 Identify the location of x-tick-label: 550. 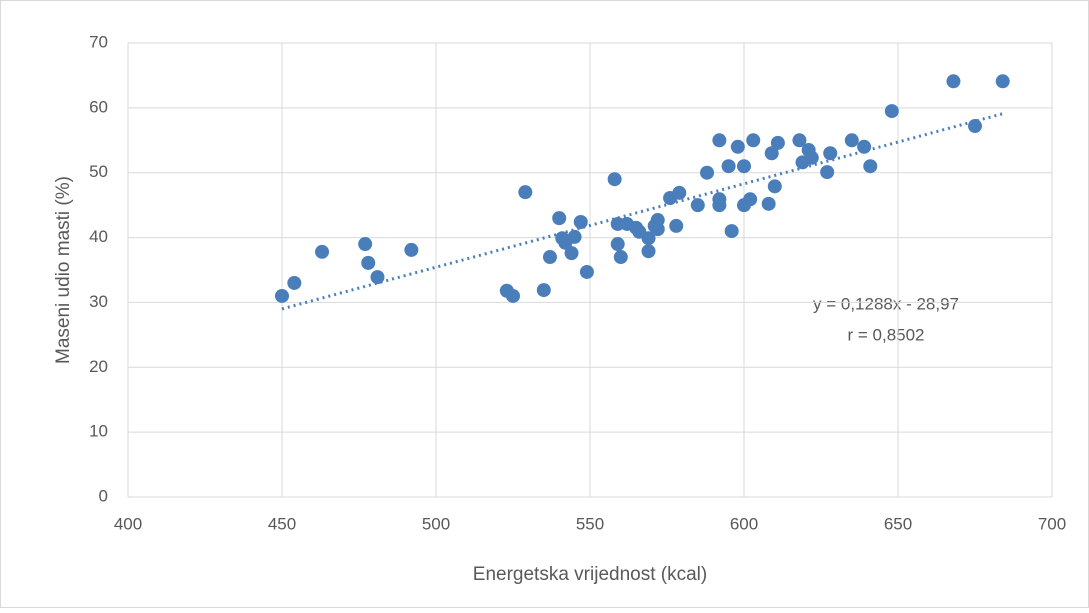
(590, 523).